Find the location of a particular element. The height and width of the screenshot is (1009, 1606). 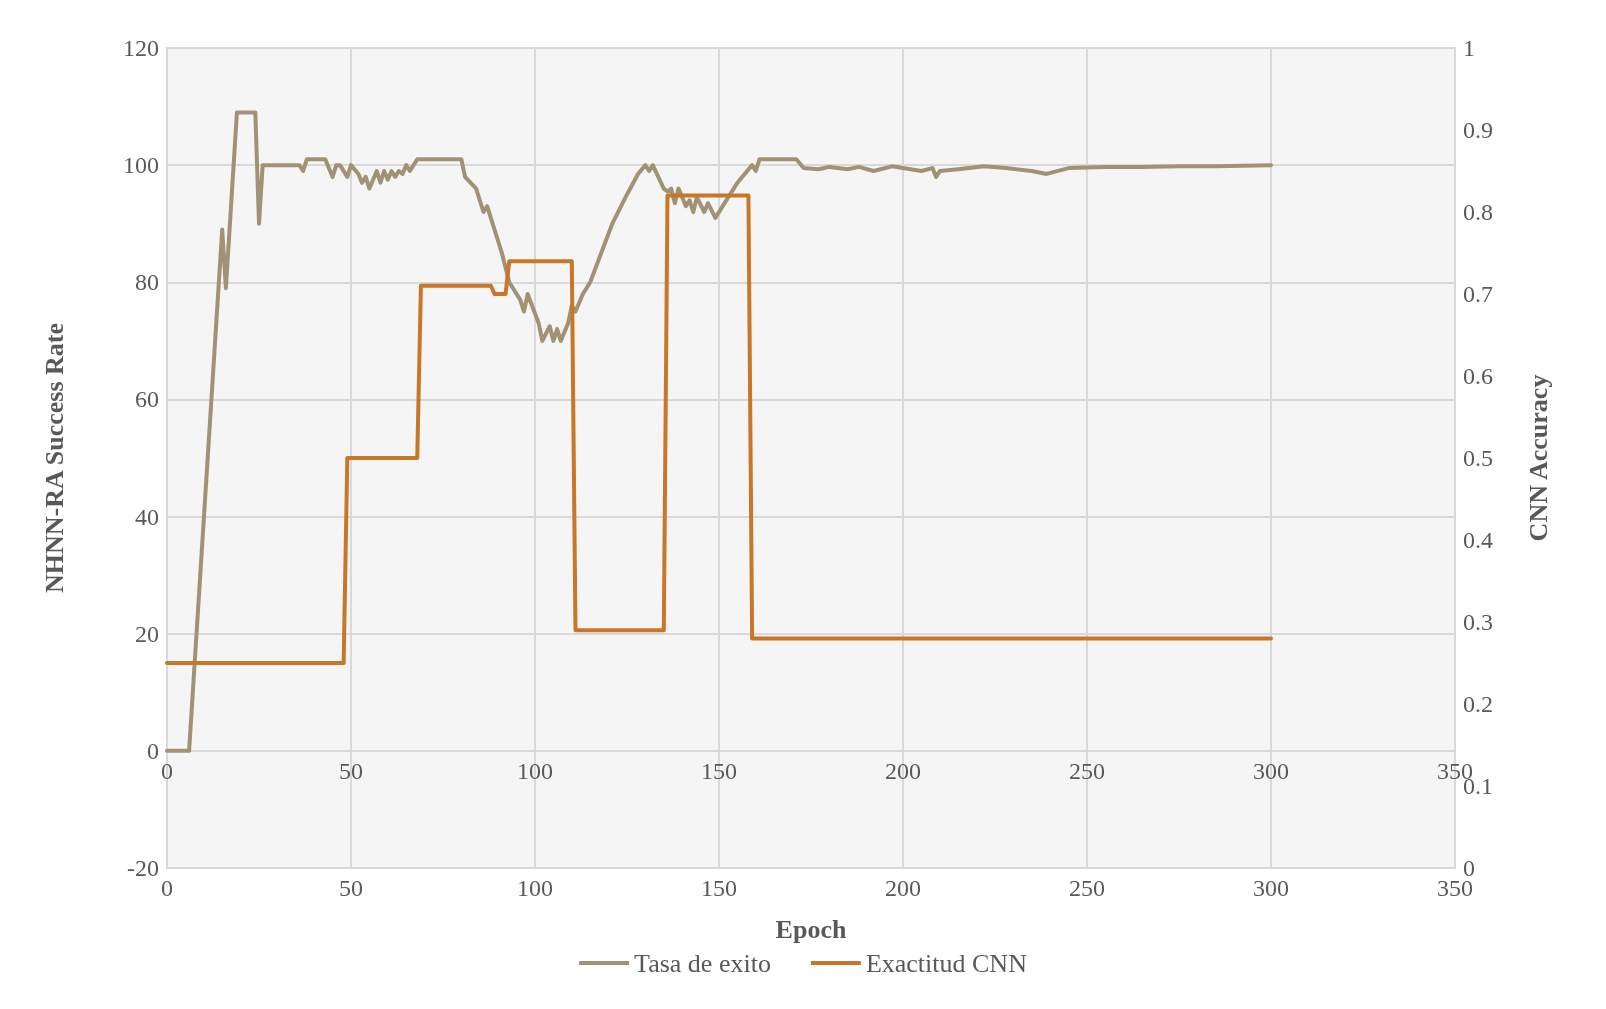

y-tick-label: -20 is located at coordinates (143, 868).